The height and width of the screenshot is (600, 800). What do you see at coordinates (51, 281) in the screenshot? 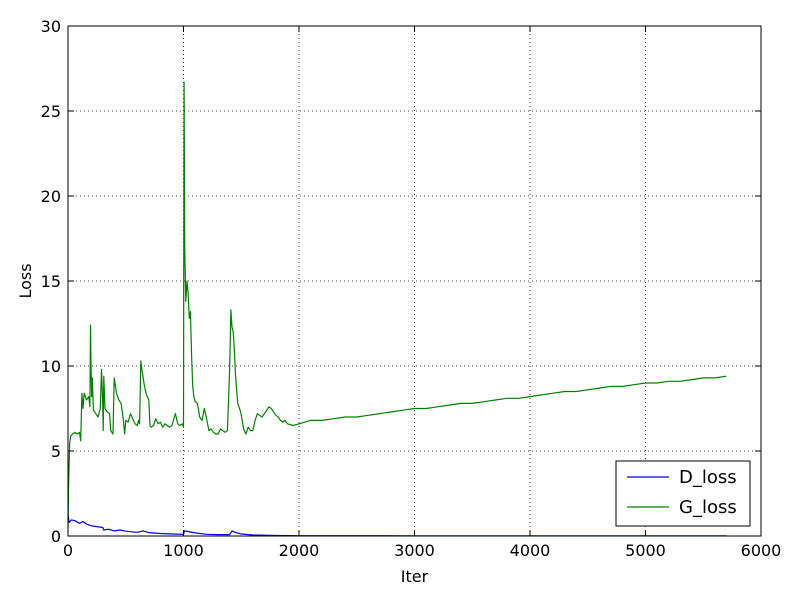
I see `y-tick-label: 15` at bounding box center [51, 281].